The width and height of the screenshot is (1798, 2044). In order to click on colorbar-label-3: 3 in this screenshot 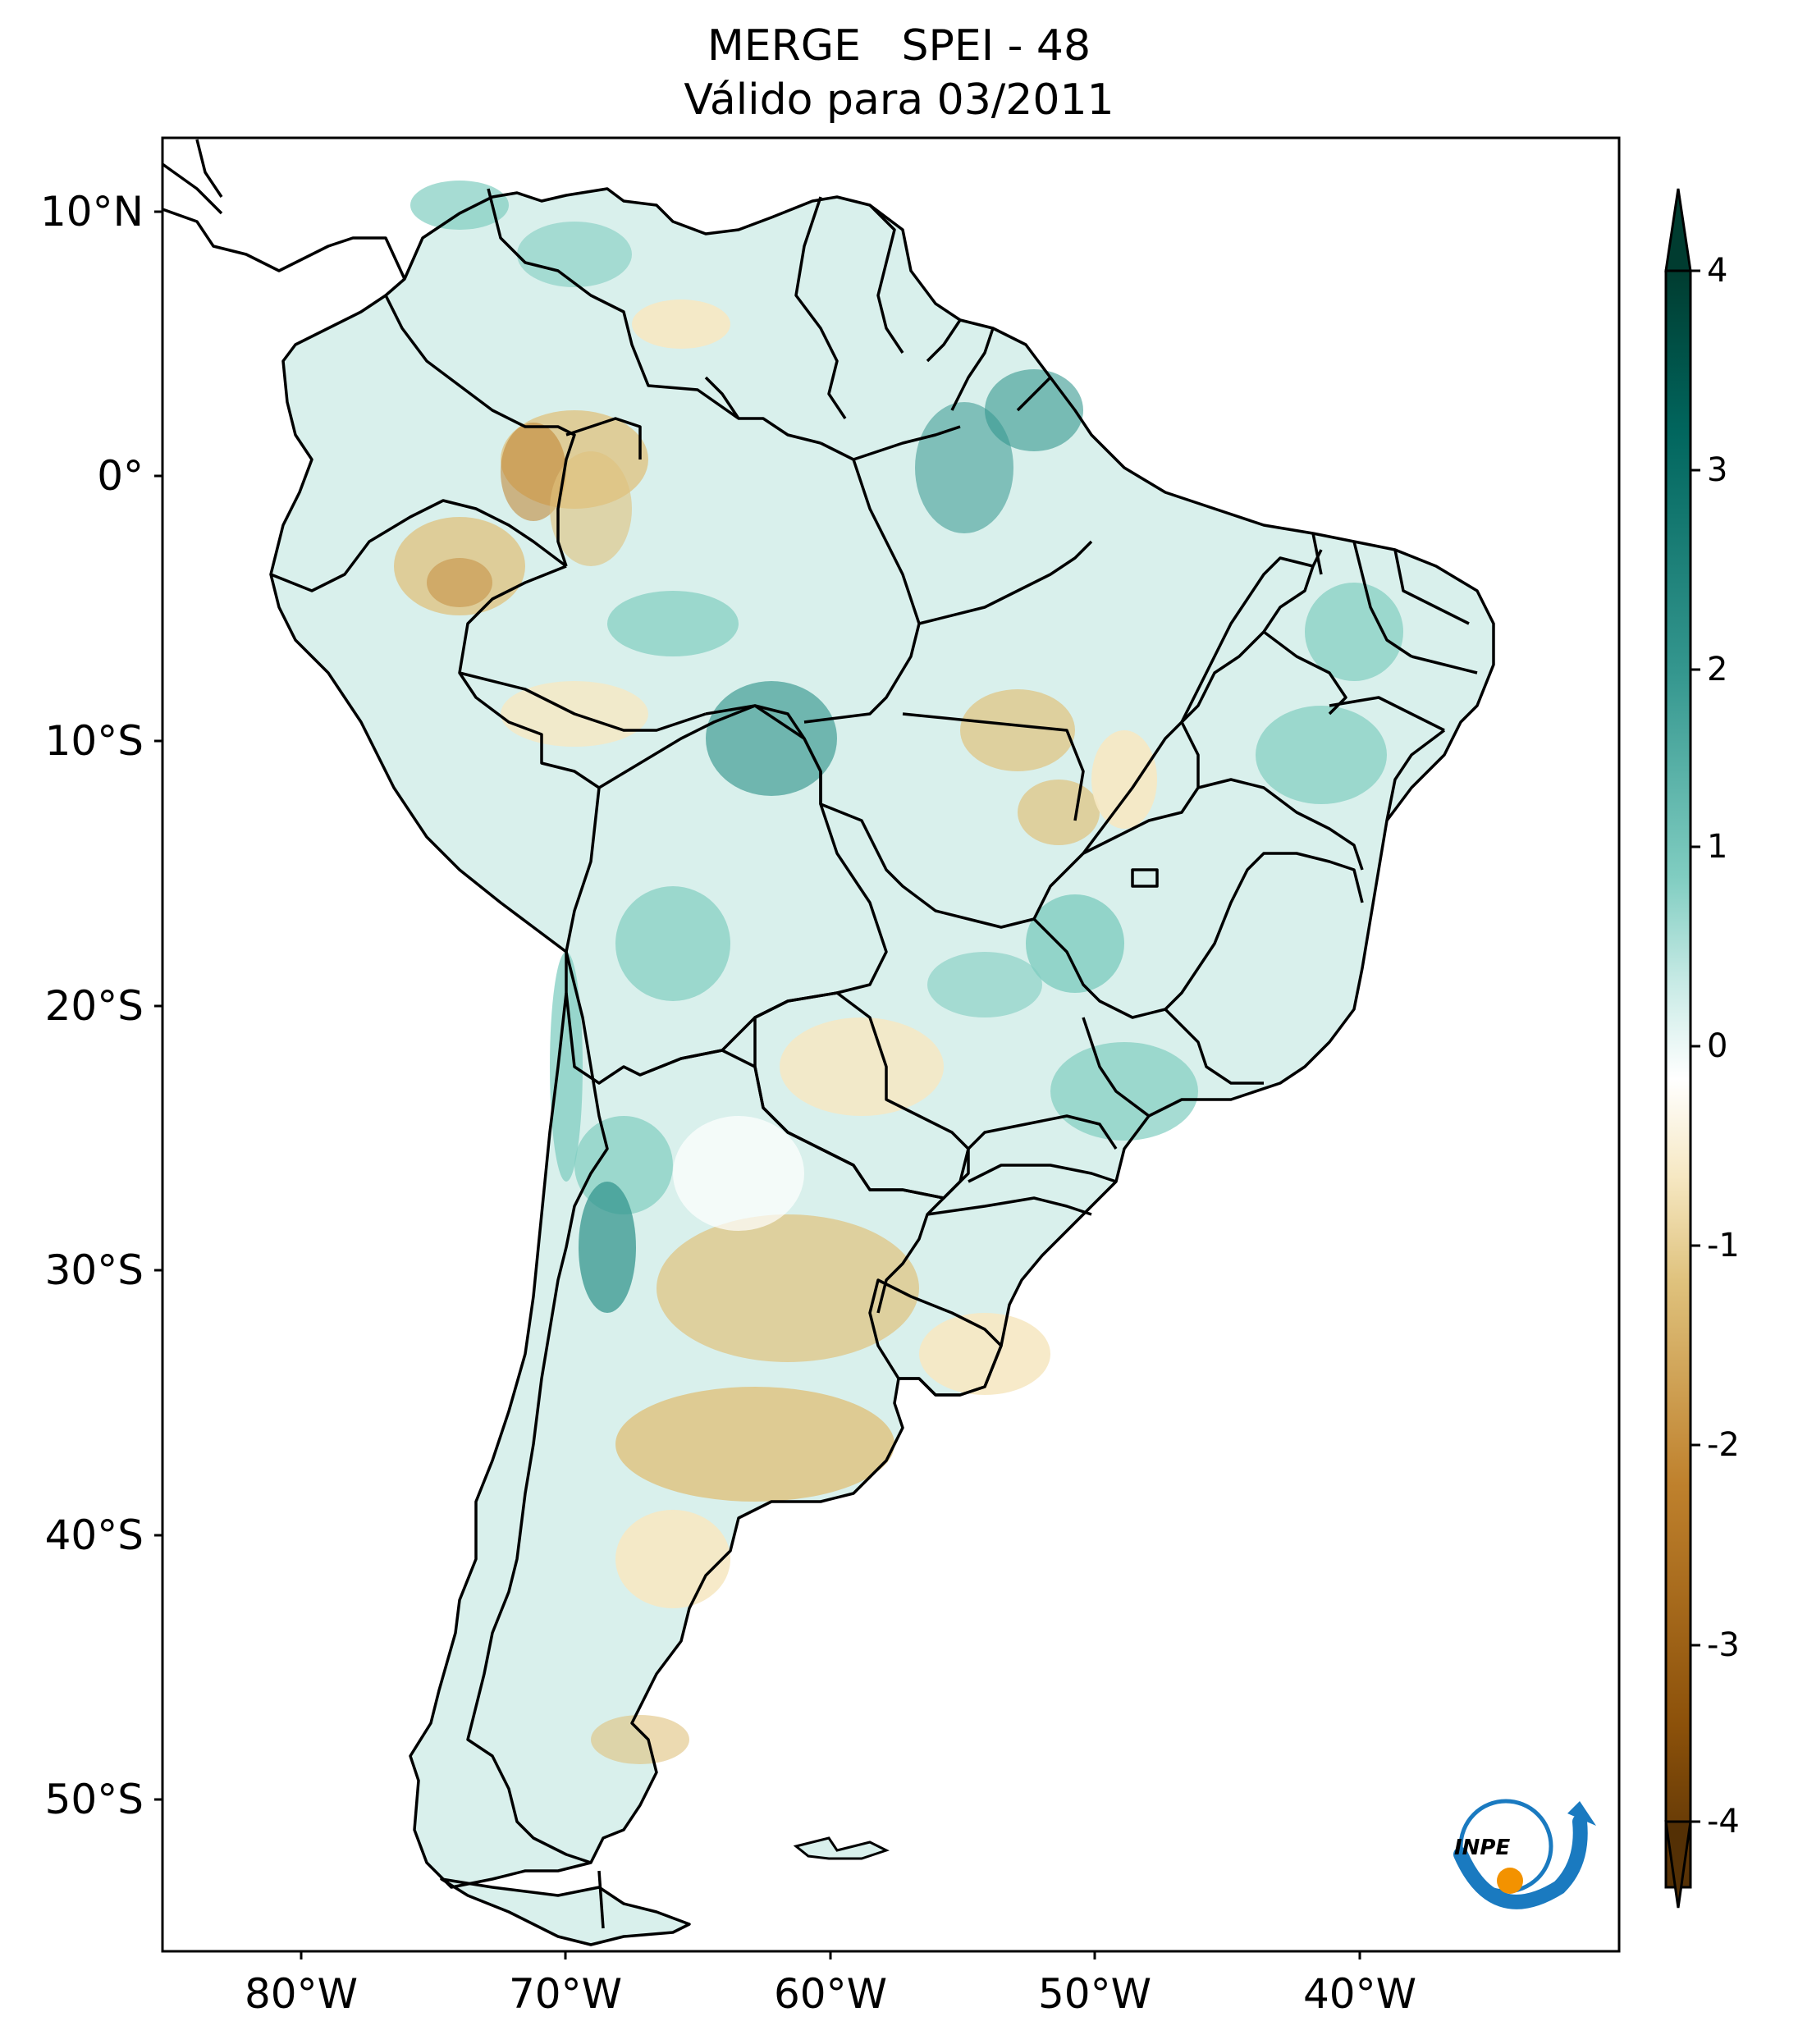, I will do `click(1717, 470)`.